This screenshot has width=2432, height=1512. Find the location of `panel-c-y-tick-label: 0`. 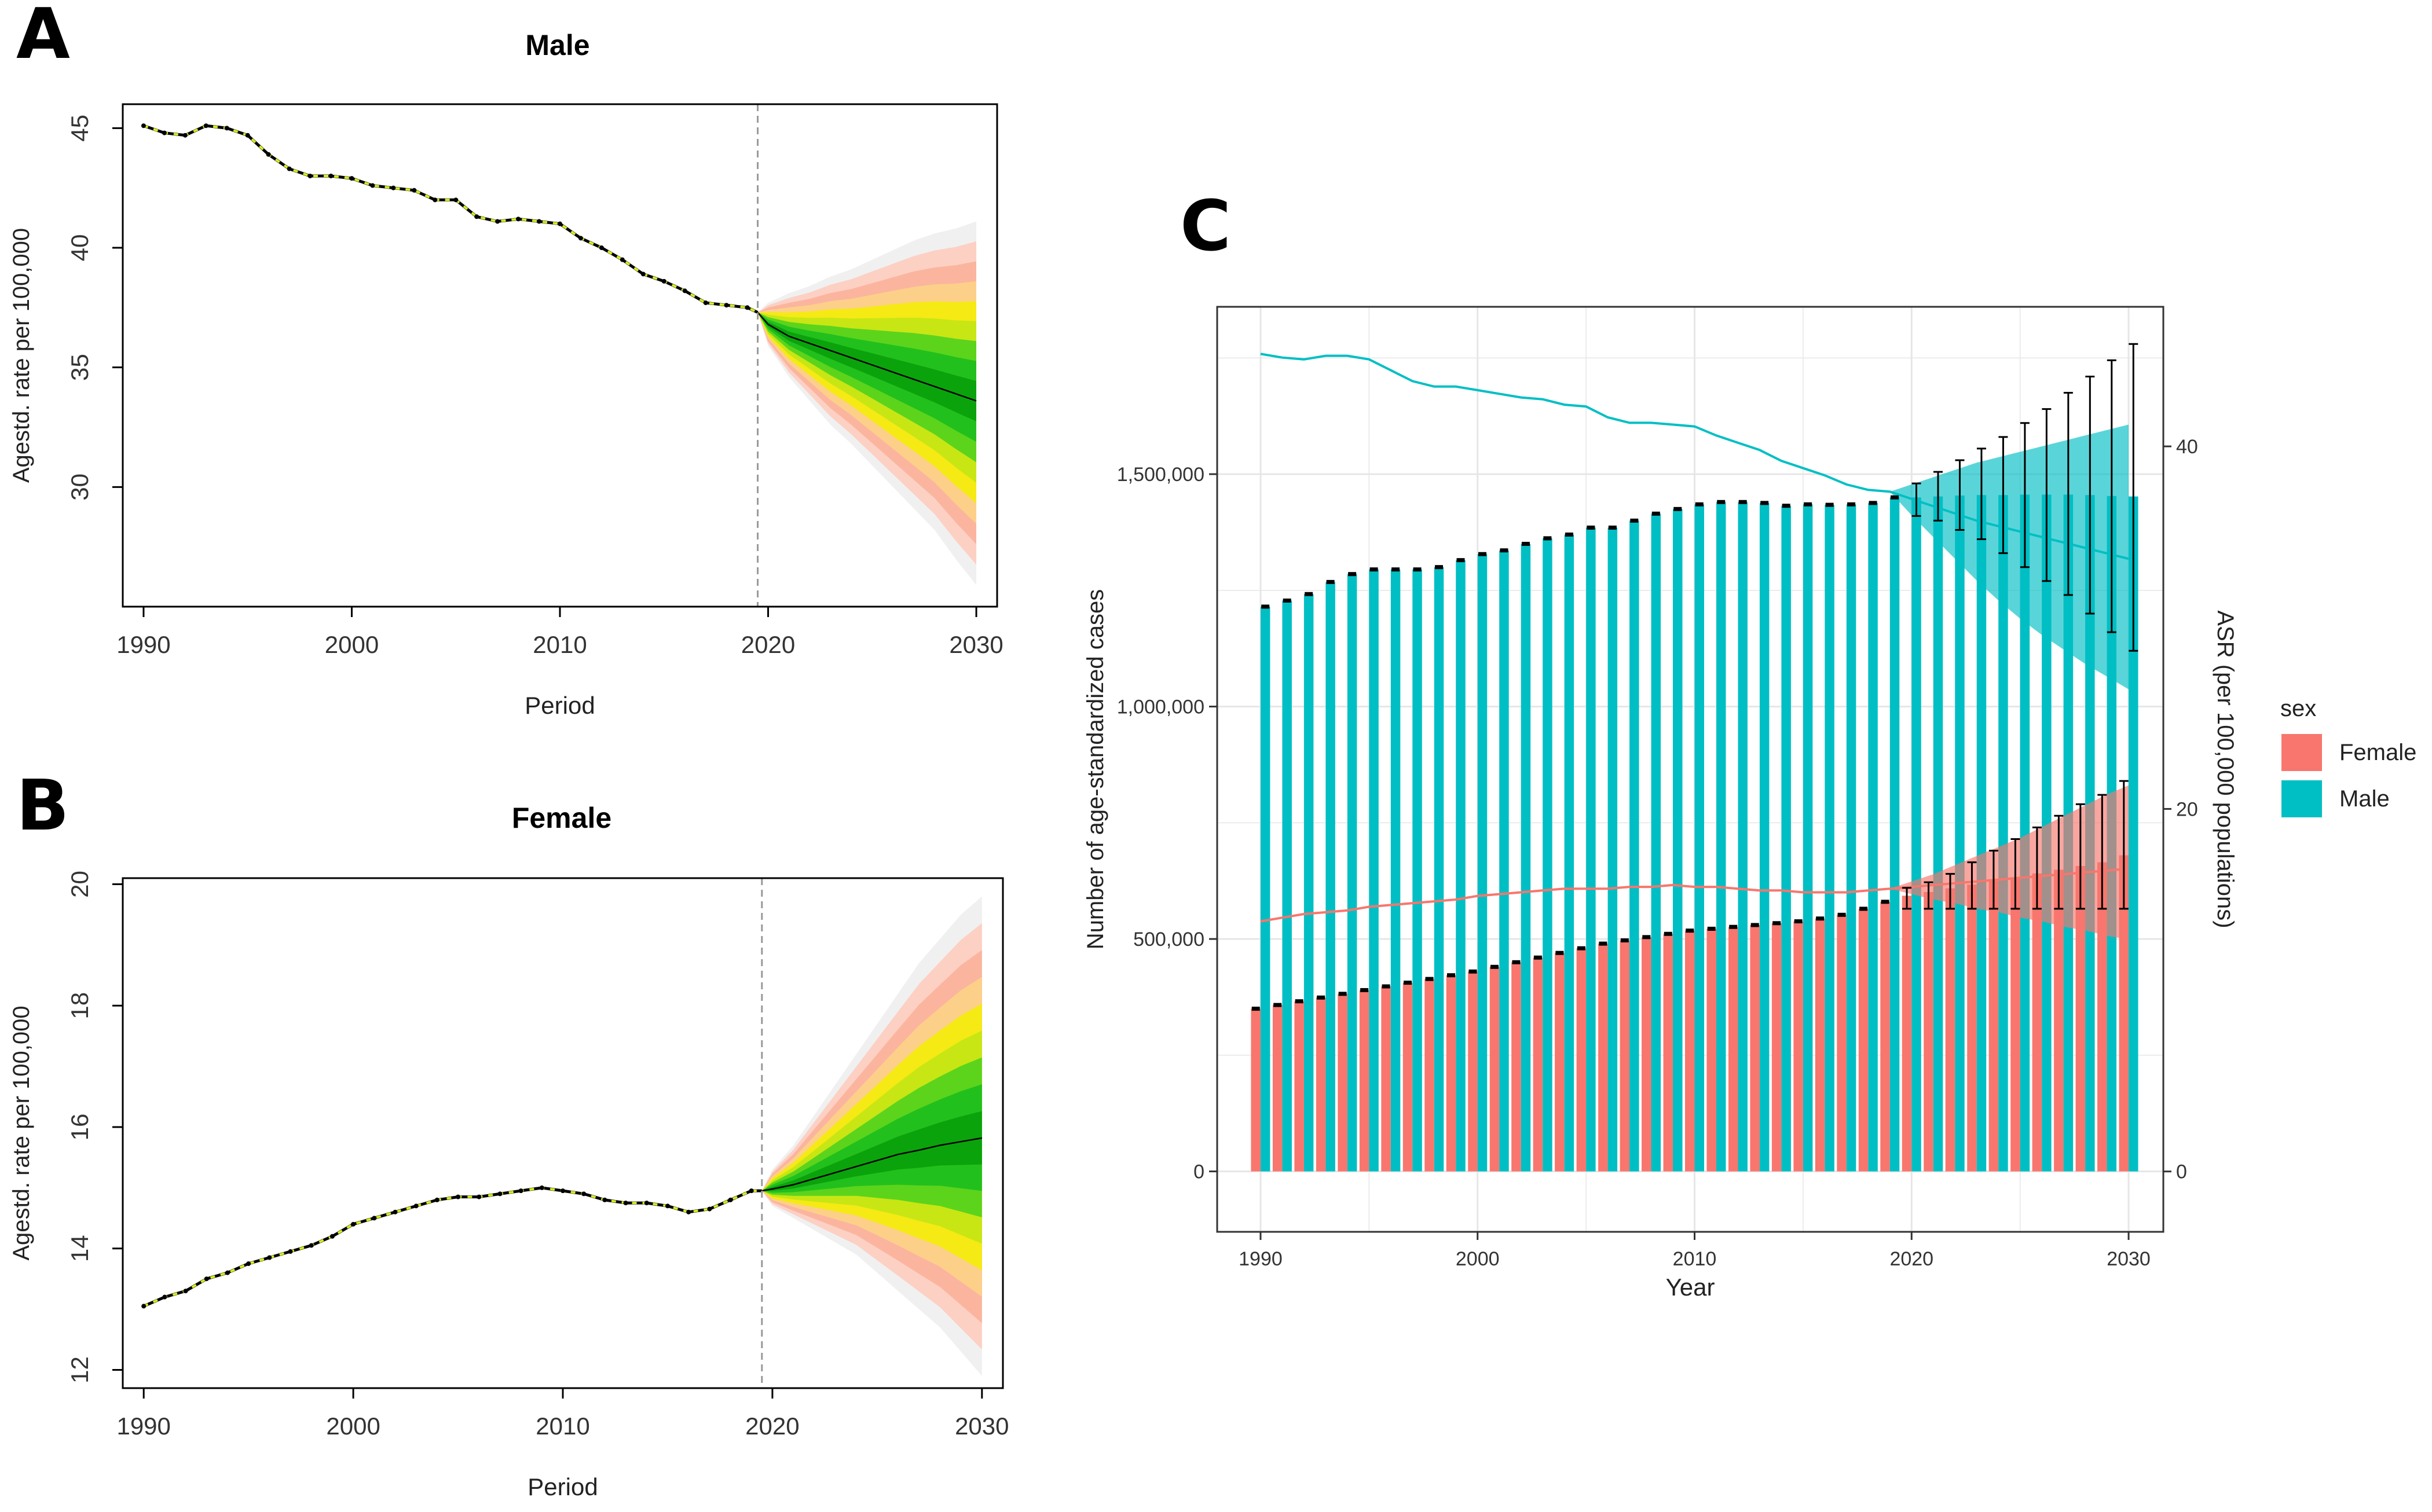

panel-c-y-tick-label: 0 is located at coordinates (1198, 1172).